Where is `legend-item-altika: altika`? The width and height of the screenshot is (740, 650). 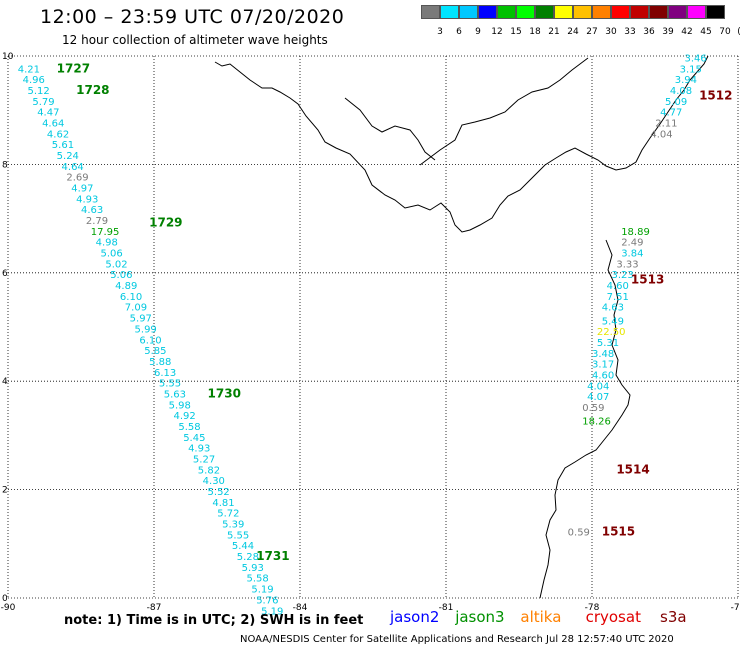 legend-item-altika: altika is located at coordinates (541, 617).